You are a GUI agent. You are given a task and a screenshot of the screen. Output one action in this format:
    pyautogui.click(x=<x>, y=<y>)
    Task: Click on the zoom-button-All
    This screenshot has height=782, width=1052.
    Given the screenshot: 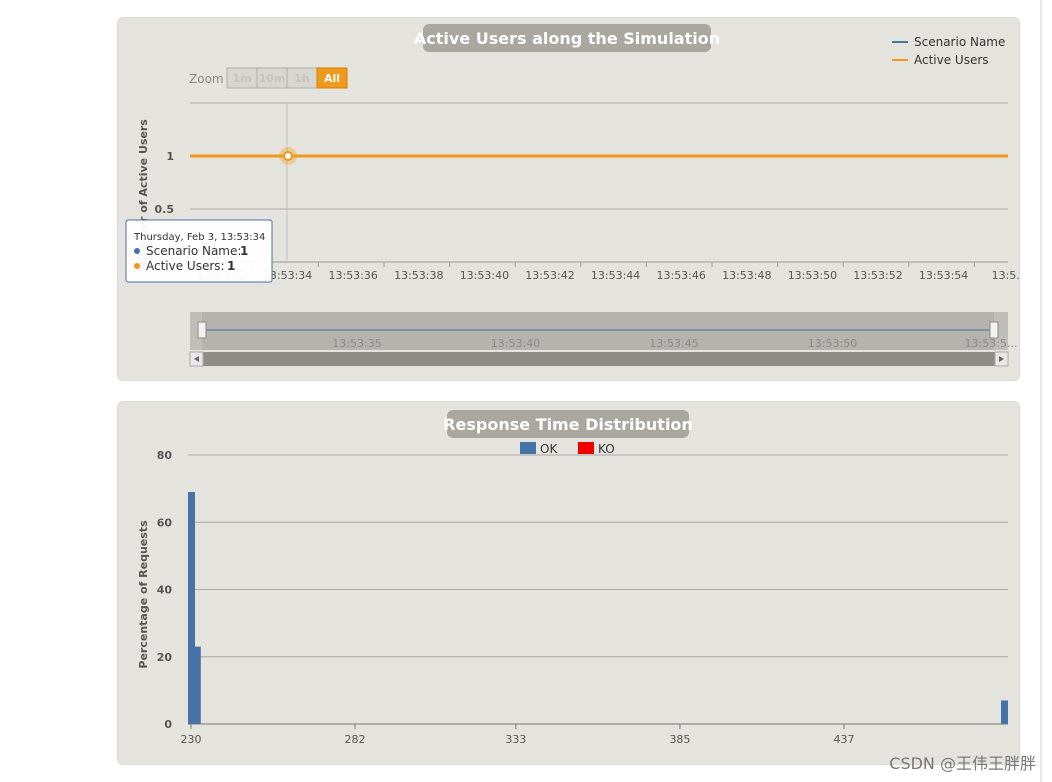 What is the action you would take?
    pyautogui.click(x=332, y=78)
    